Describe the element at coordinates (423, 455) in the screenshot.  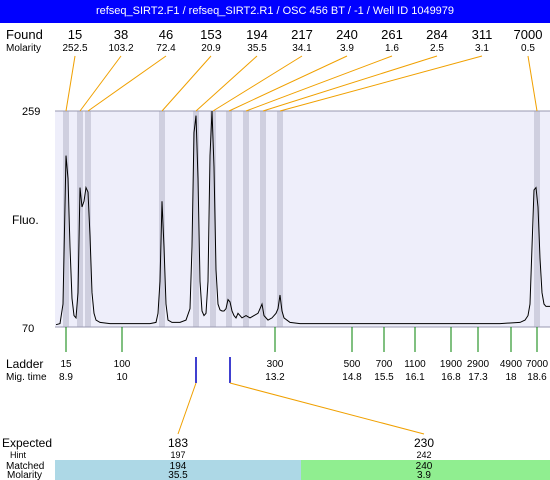
I see `expected-hint: 242` at that location.